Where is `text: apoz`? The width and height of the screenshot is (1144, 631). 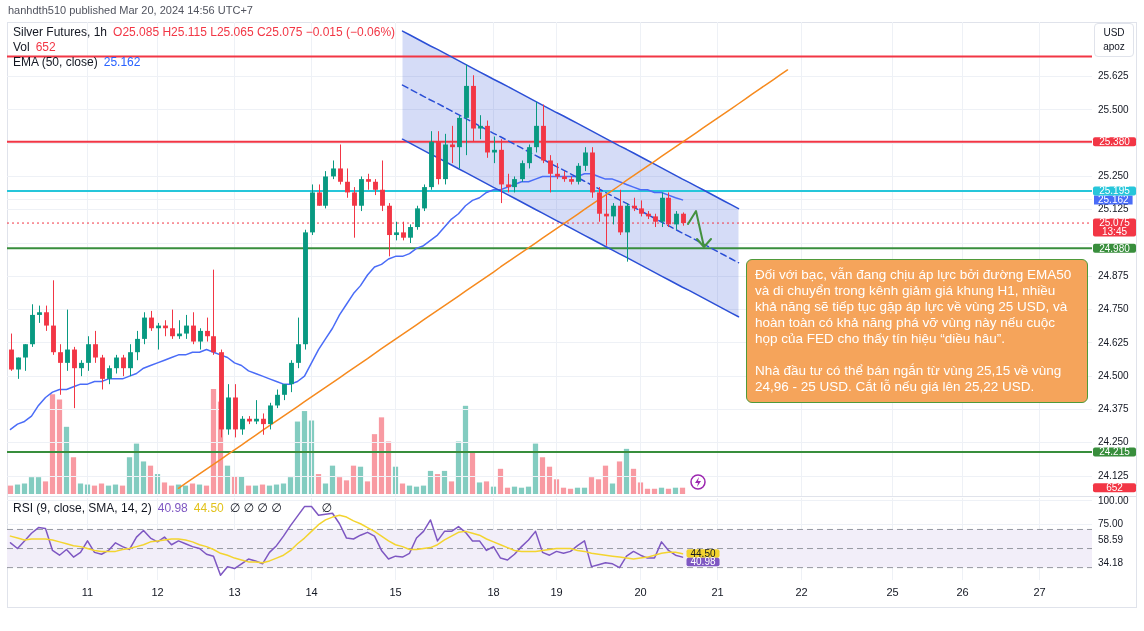 text: apoz is located at coordinates (1114, 47).